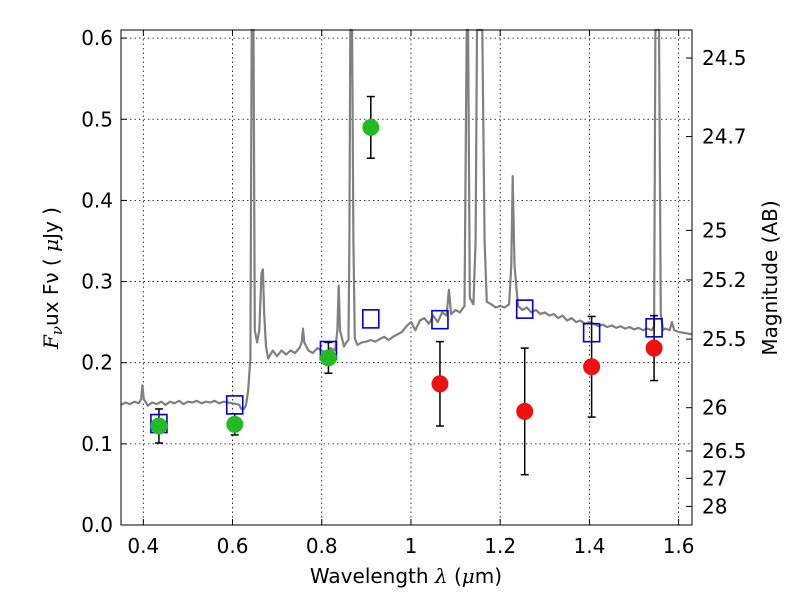 Image resolution: width=800 pixels, height=600 pixels. I want to click on y2-tick-label: 26, so click(714, 408).